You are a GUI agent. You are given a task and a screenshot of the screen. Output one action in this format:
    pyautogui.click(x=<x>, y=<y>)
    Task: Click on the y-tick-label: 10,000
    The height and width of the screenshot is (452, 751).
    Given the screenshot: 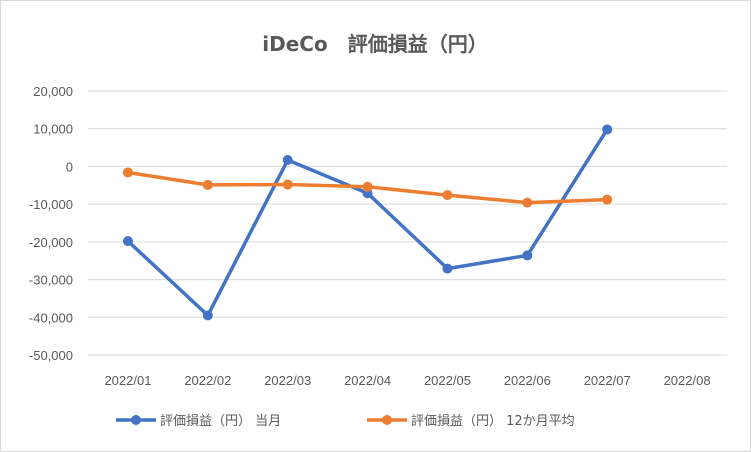 What is the action you would take?
    pyautogui.click(x=53, y=129)
    